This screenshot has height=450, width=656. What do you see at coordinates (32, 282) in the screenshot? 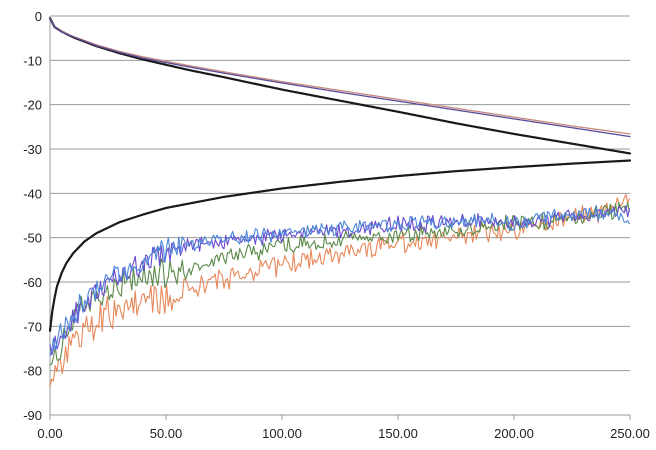
I see `y-tick-label: -60` at bounding box center [32, 282].